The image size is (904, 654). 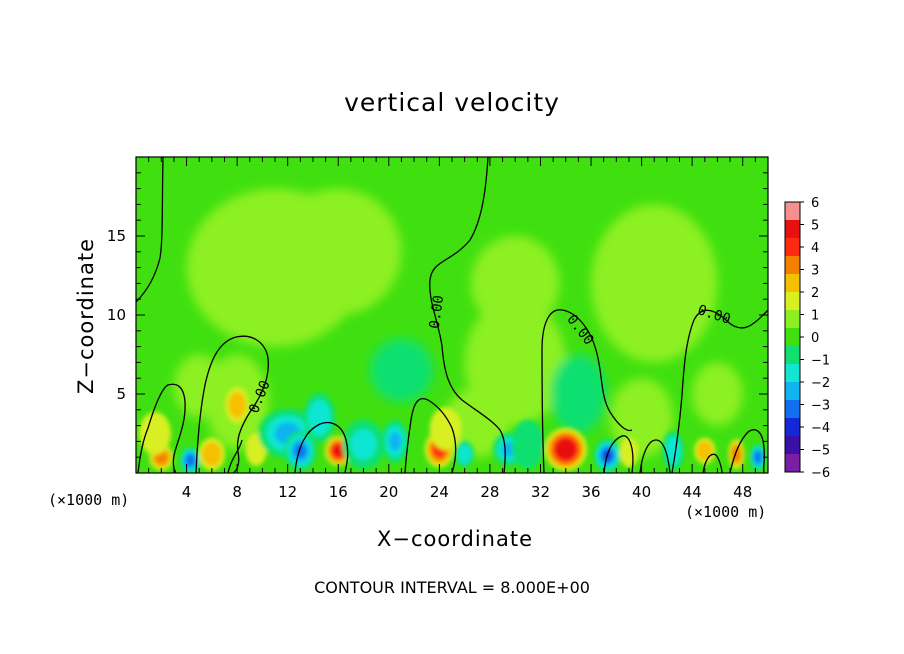 What do you see at coordinates (116, 236) in the screenshot?
I see `y-tick-label: 15` at bounding box center [116, 236].